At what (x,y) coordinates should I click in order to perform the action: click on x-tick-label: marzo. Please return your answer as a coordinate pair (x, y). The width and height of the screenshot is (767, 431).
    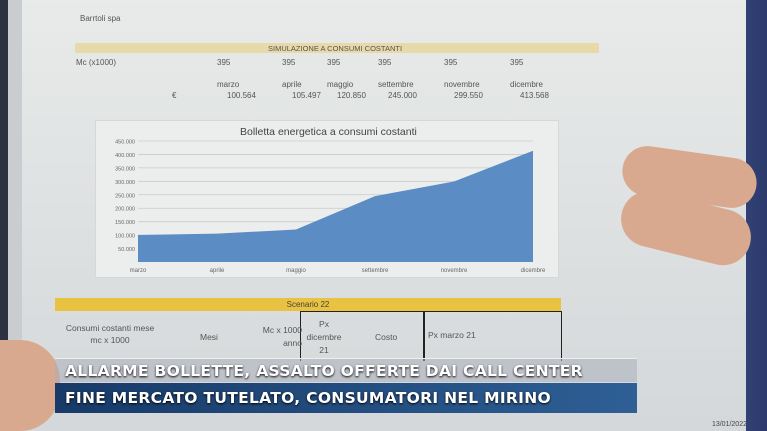
    Looking at the image, I should click on (138, 271).